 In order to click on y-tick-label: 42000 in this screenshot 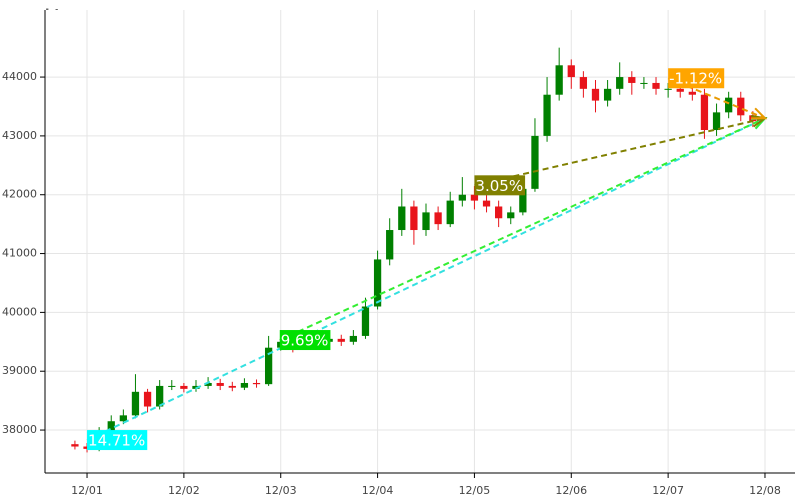, I will do `click(19, 194)`.